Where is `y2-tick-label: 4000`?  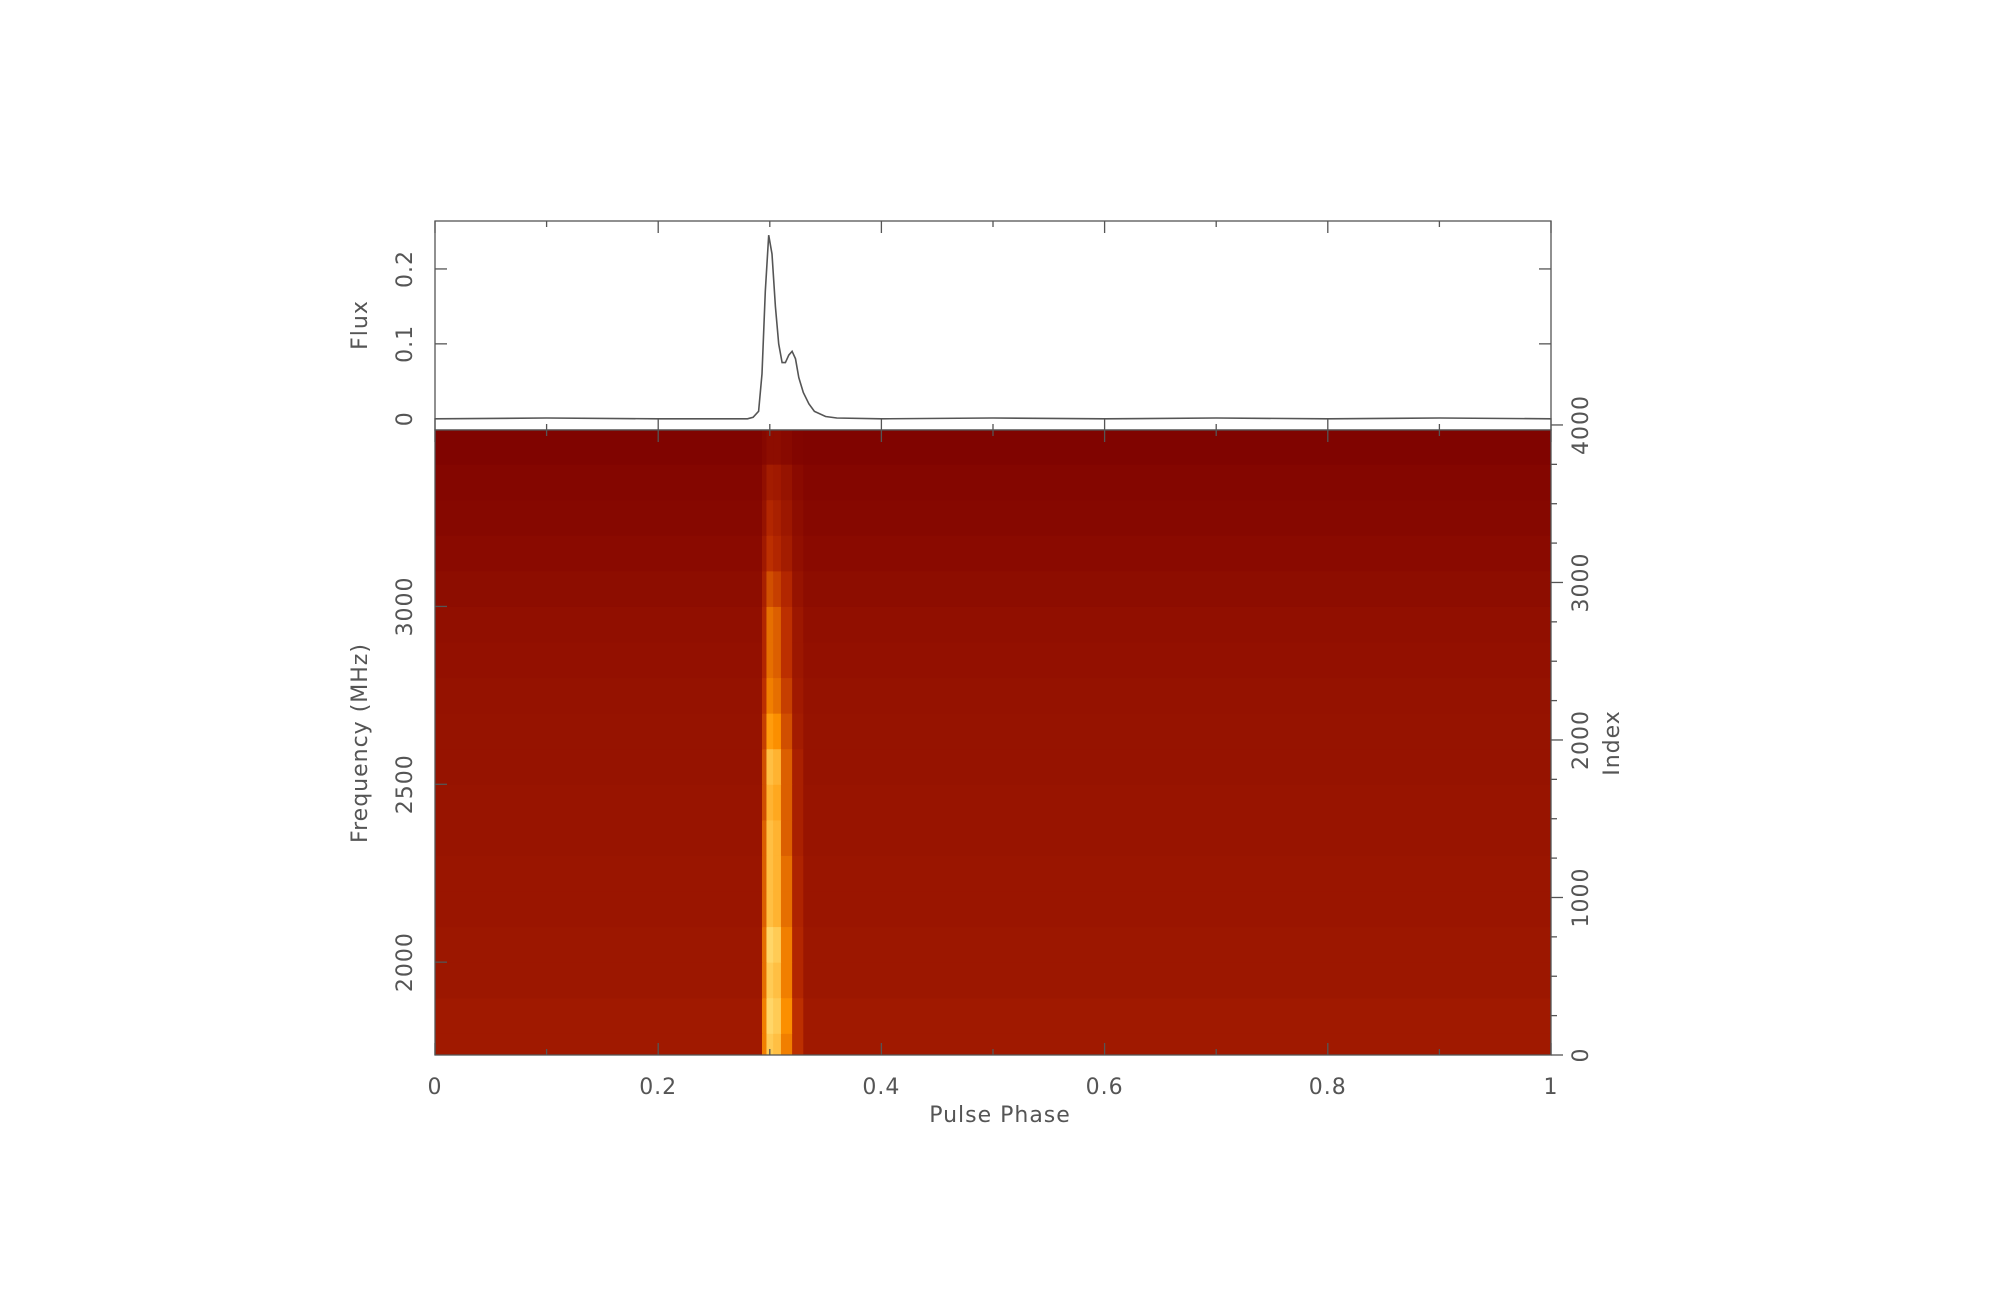 y2-tick-label: 4000 is located at coordinates (1581, 425).